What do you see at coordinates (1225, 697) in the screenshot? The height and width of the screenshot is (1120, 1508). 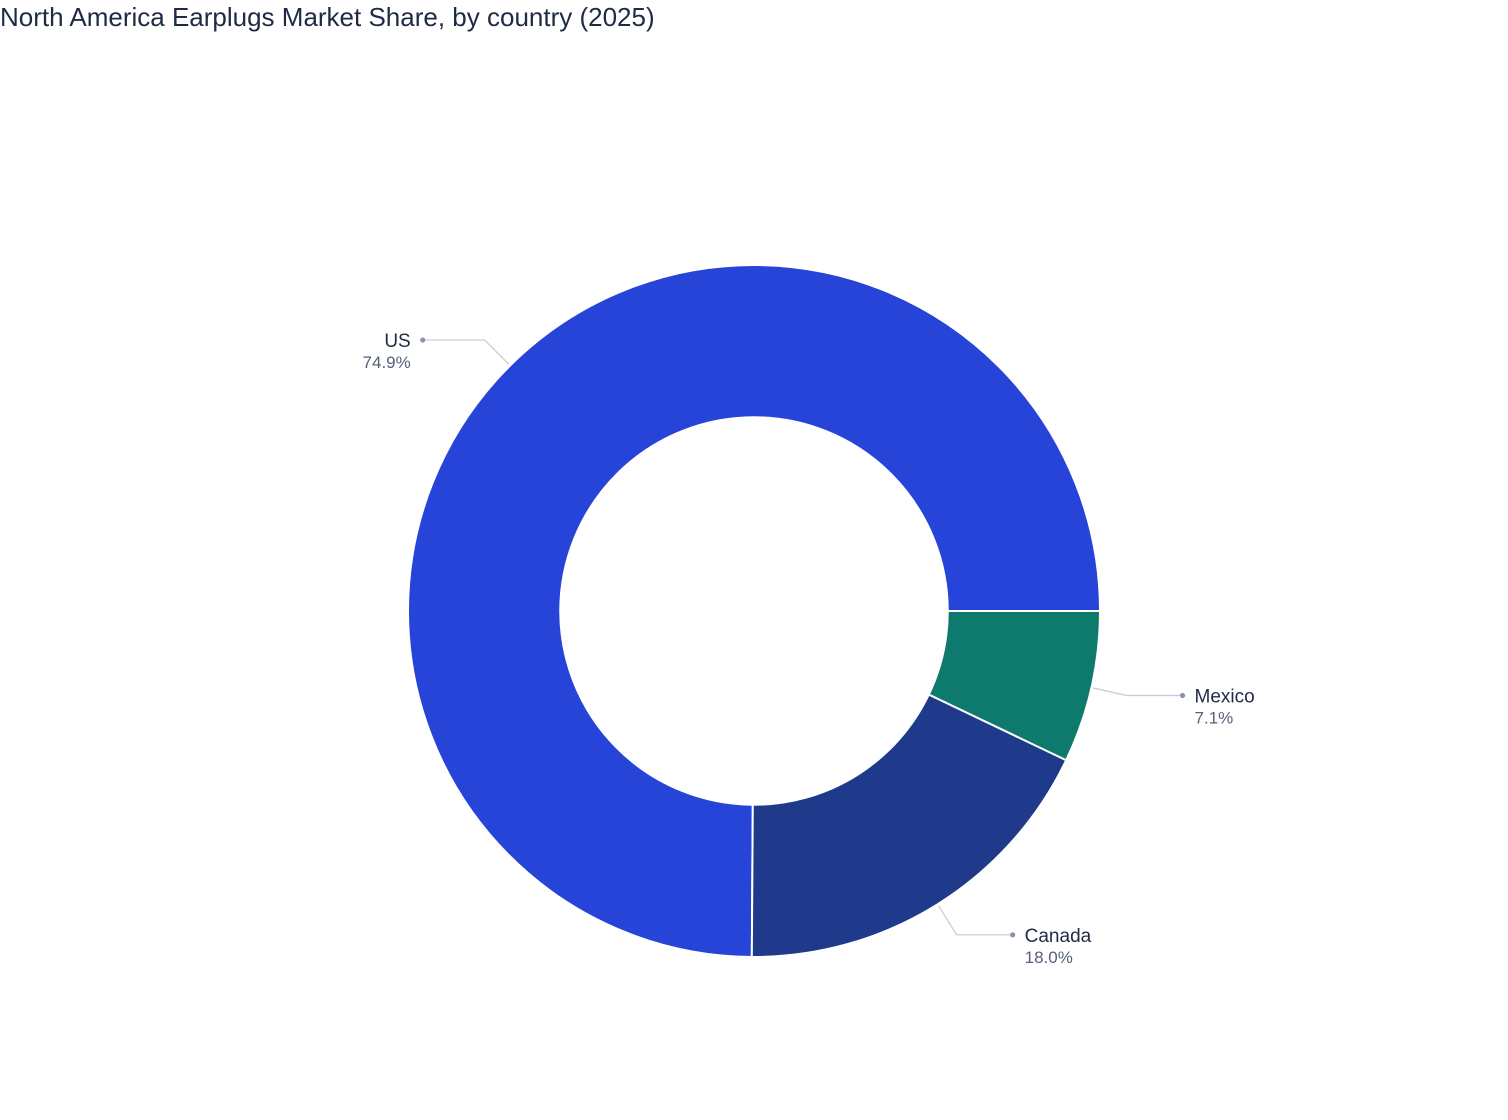 I see `label-name-mexico: Mexico` at bounding box center [1225, 697].